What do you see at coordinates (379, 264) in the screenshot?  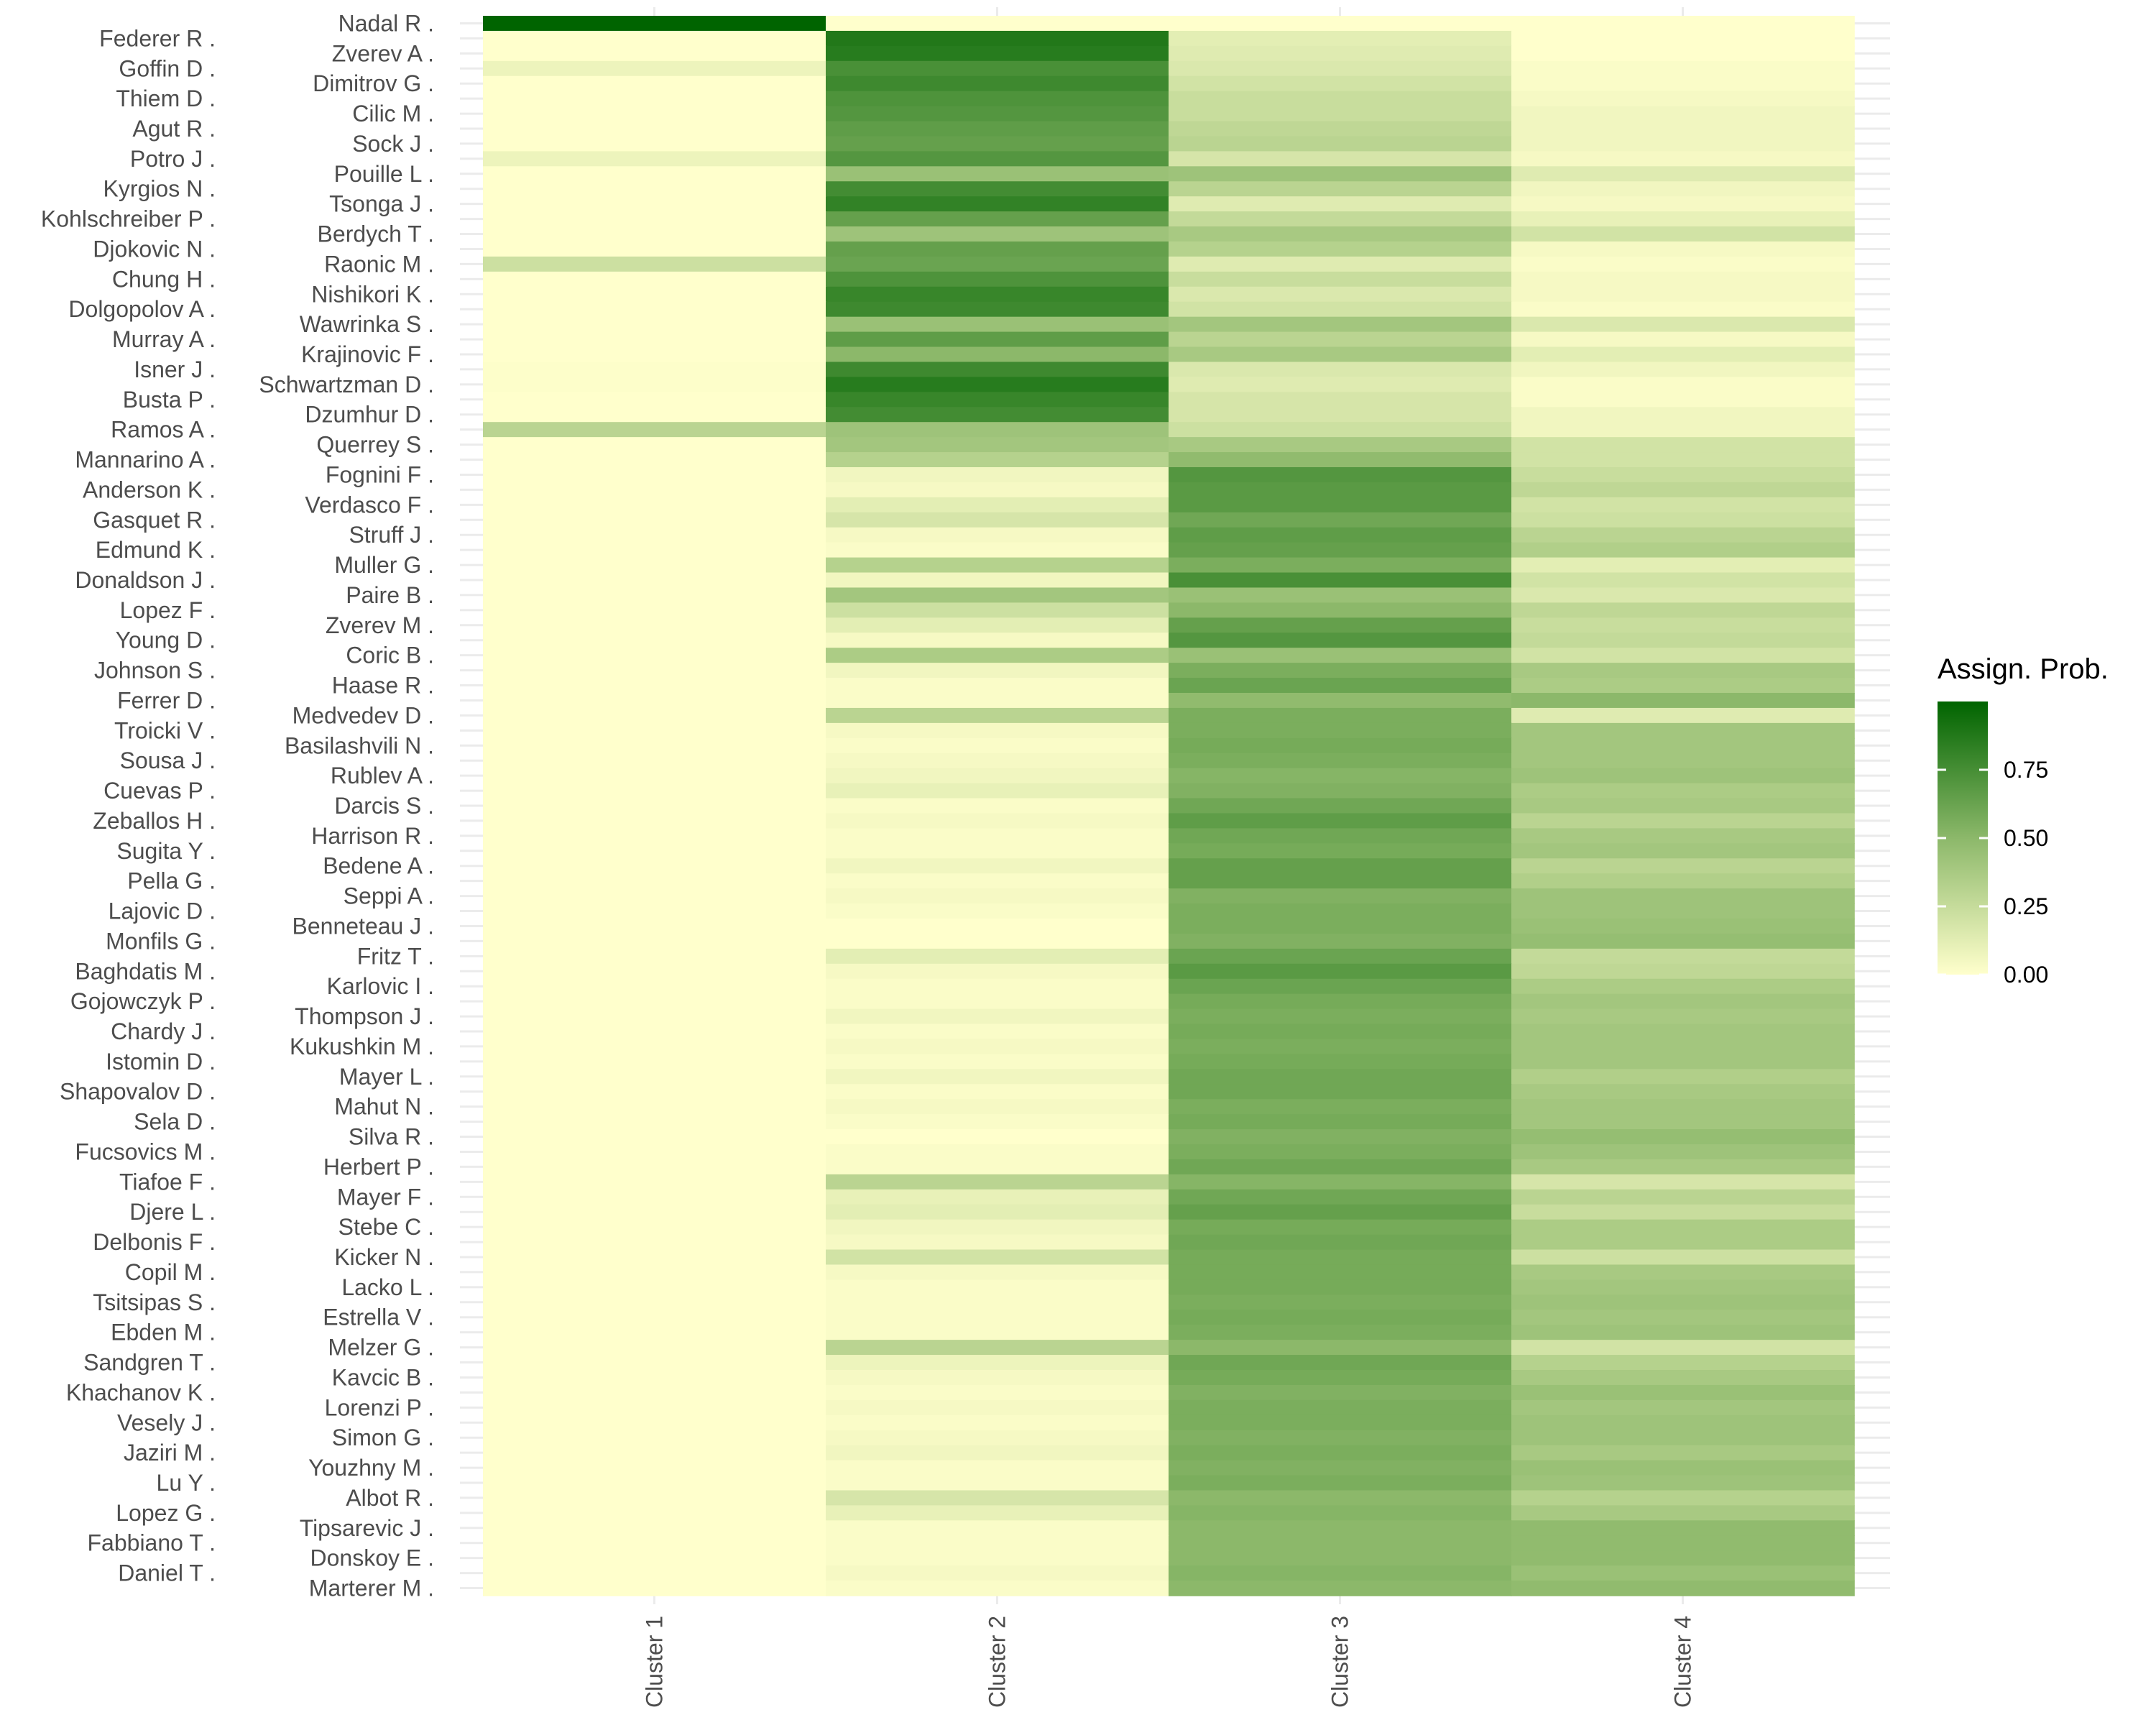 I see `y-tick-label: Raonic M .` at bounding box center [379, 264].